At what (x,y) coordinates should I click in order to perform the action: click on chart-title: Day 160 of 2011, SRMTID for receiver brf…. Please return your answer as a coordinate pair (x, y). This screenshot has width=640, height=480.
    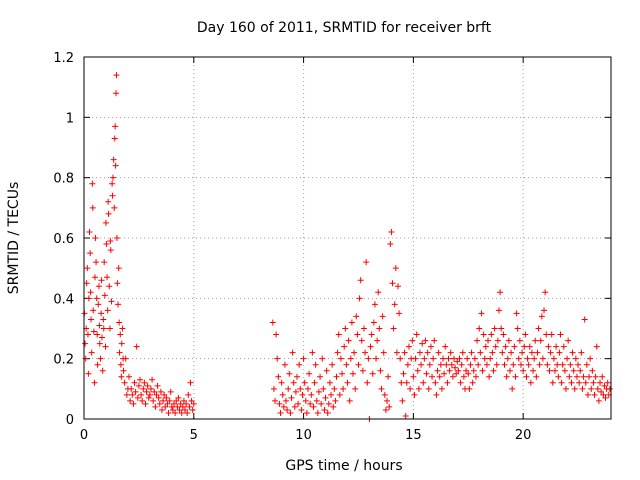
    Looking at the image, I should click on (344, 28).